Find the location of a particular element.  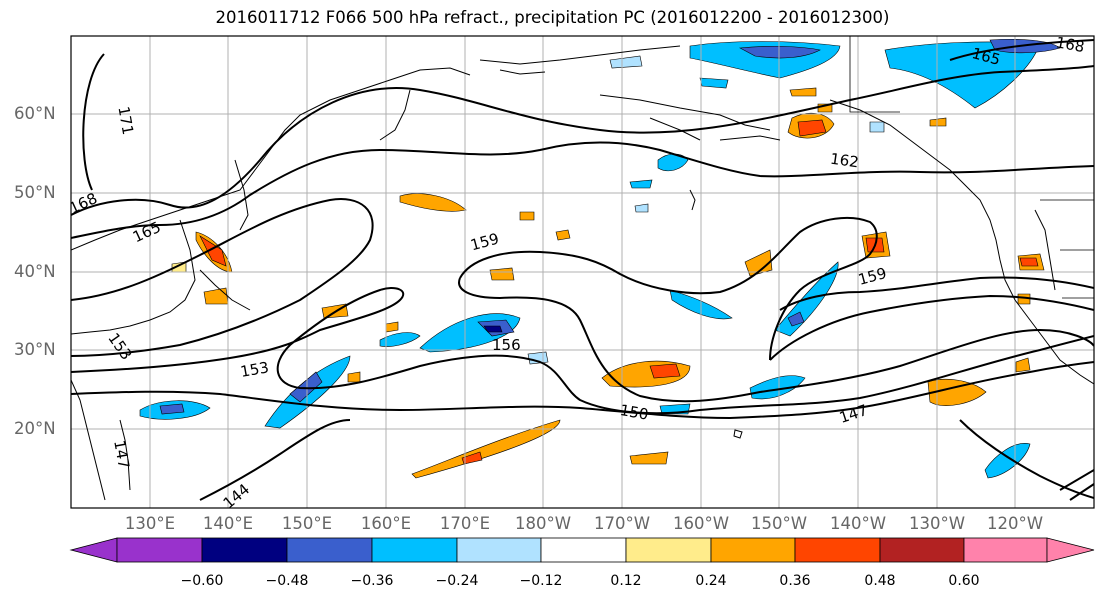

colorbar-tick: 0.48 is located at coordinates (880, 581).